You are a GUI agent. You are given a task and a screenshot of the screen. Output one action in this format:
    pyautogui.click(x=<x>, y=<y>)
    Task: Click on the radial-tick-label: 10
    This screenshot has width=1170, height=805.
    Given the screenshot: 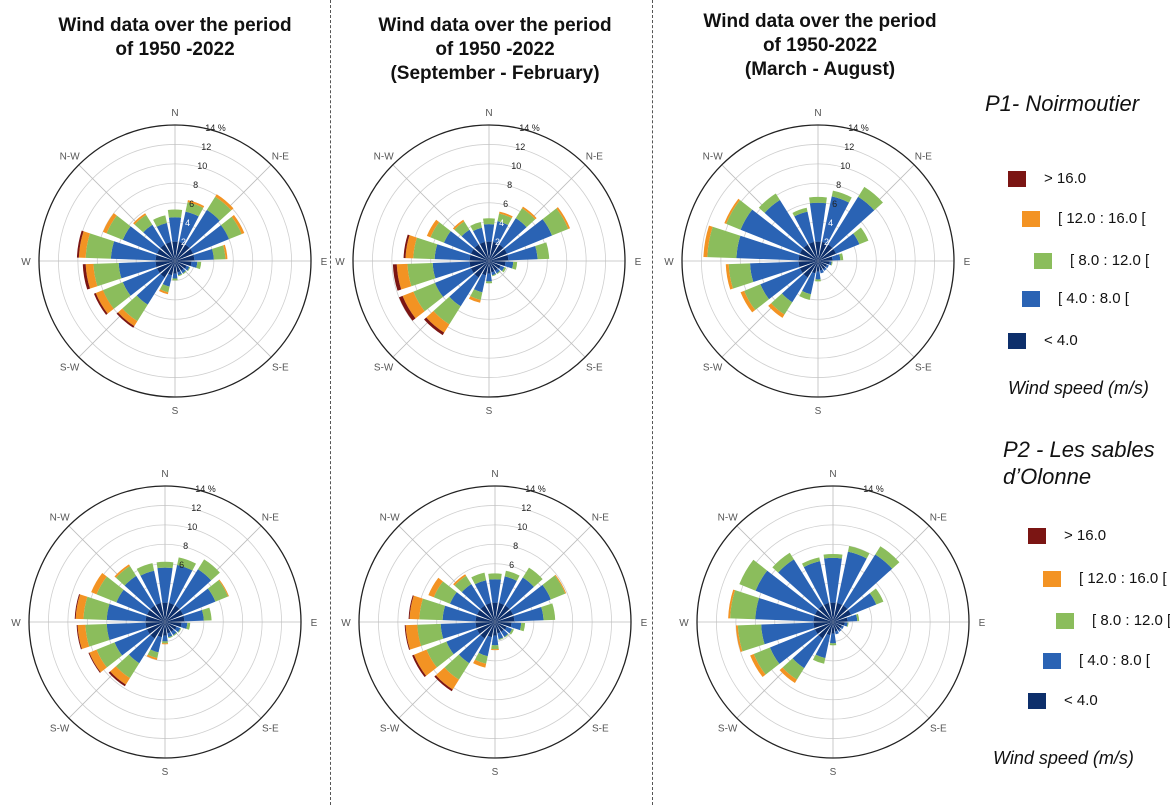 What is the action you would take?
    pyautogui.click(x=845, y=166)
    